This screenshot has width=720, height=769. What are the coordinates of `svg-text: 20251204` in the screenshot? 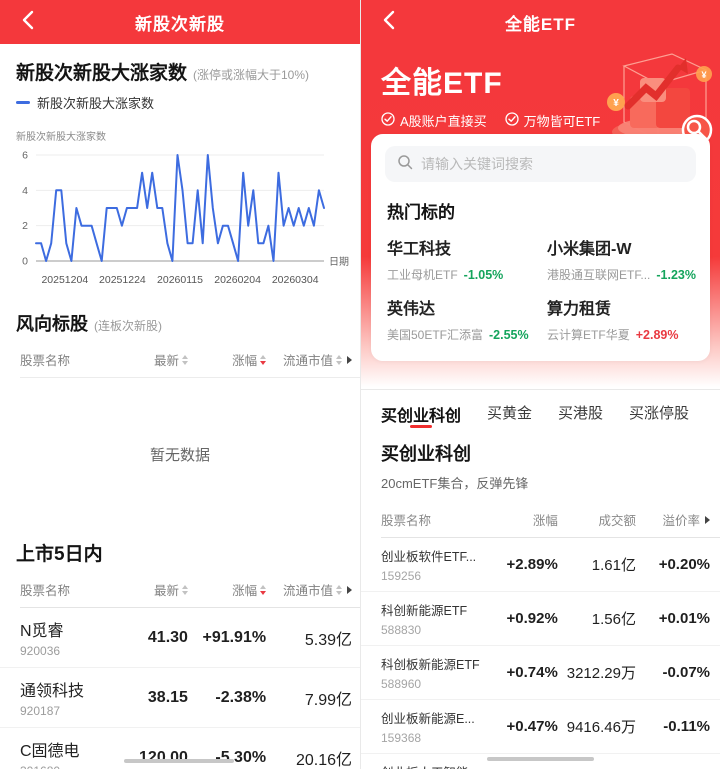 It's located at (64, 280).